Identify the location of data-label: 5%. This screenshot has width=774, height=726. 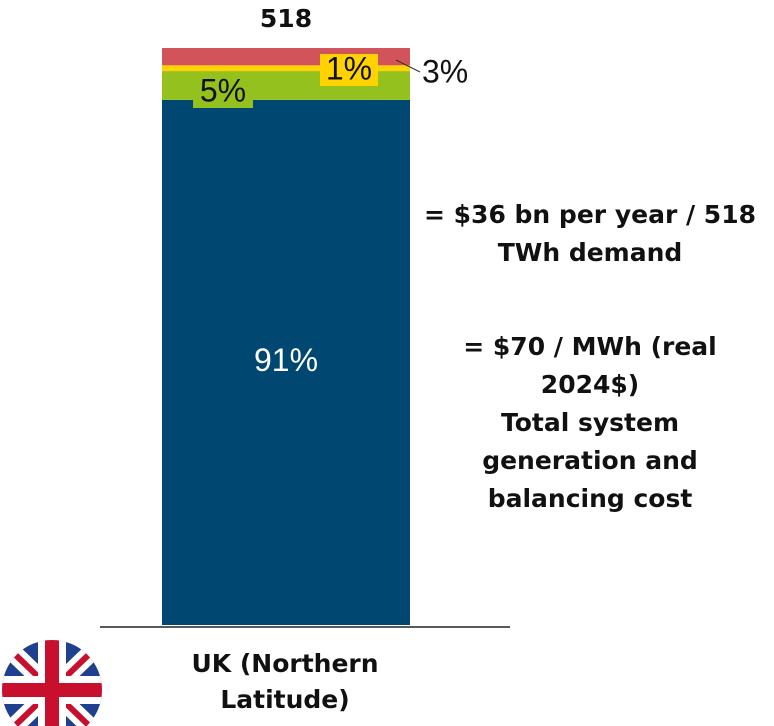
(223, 90).